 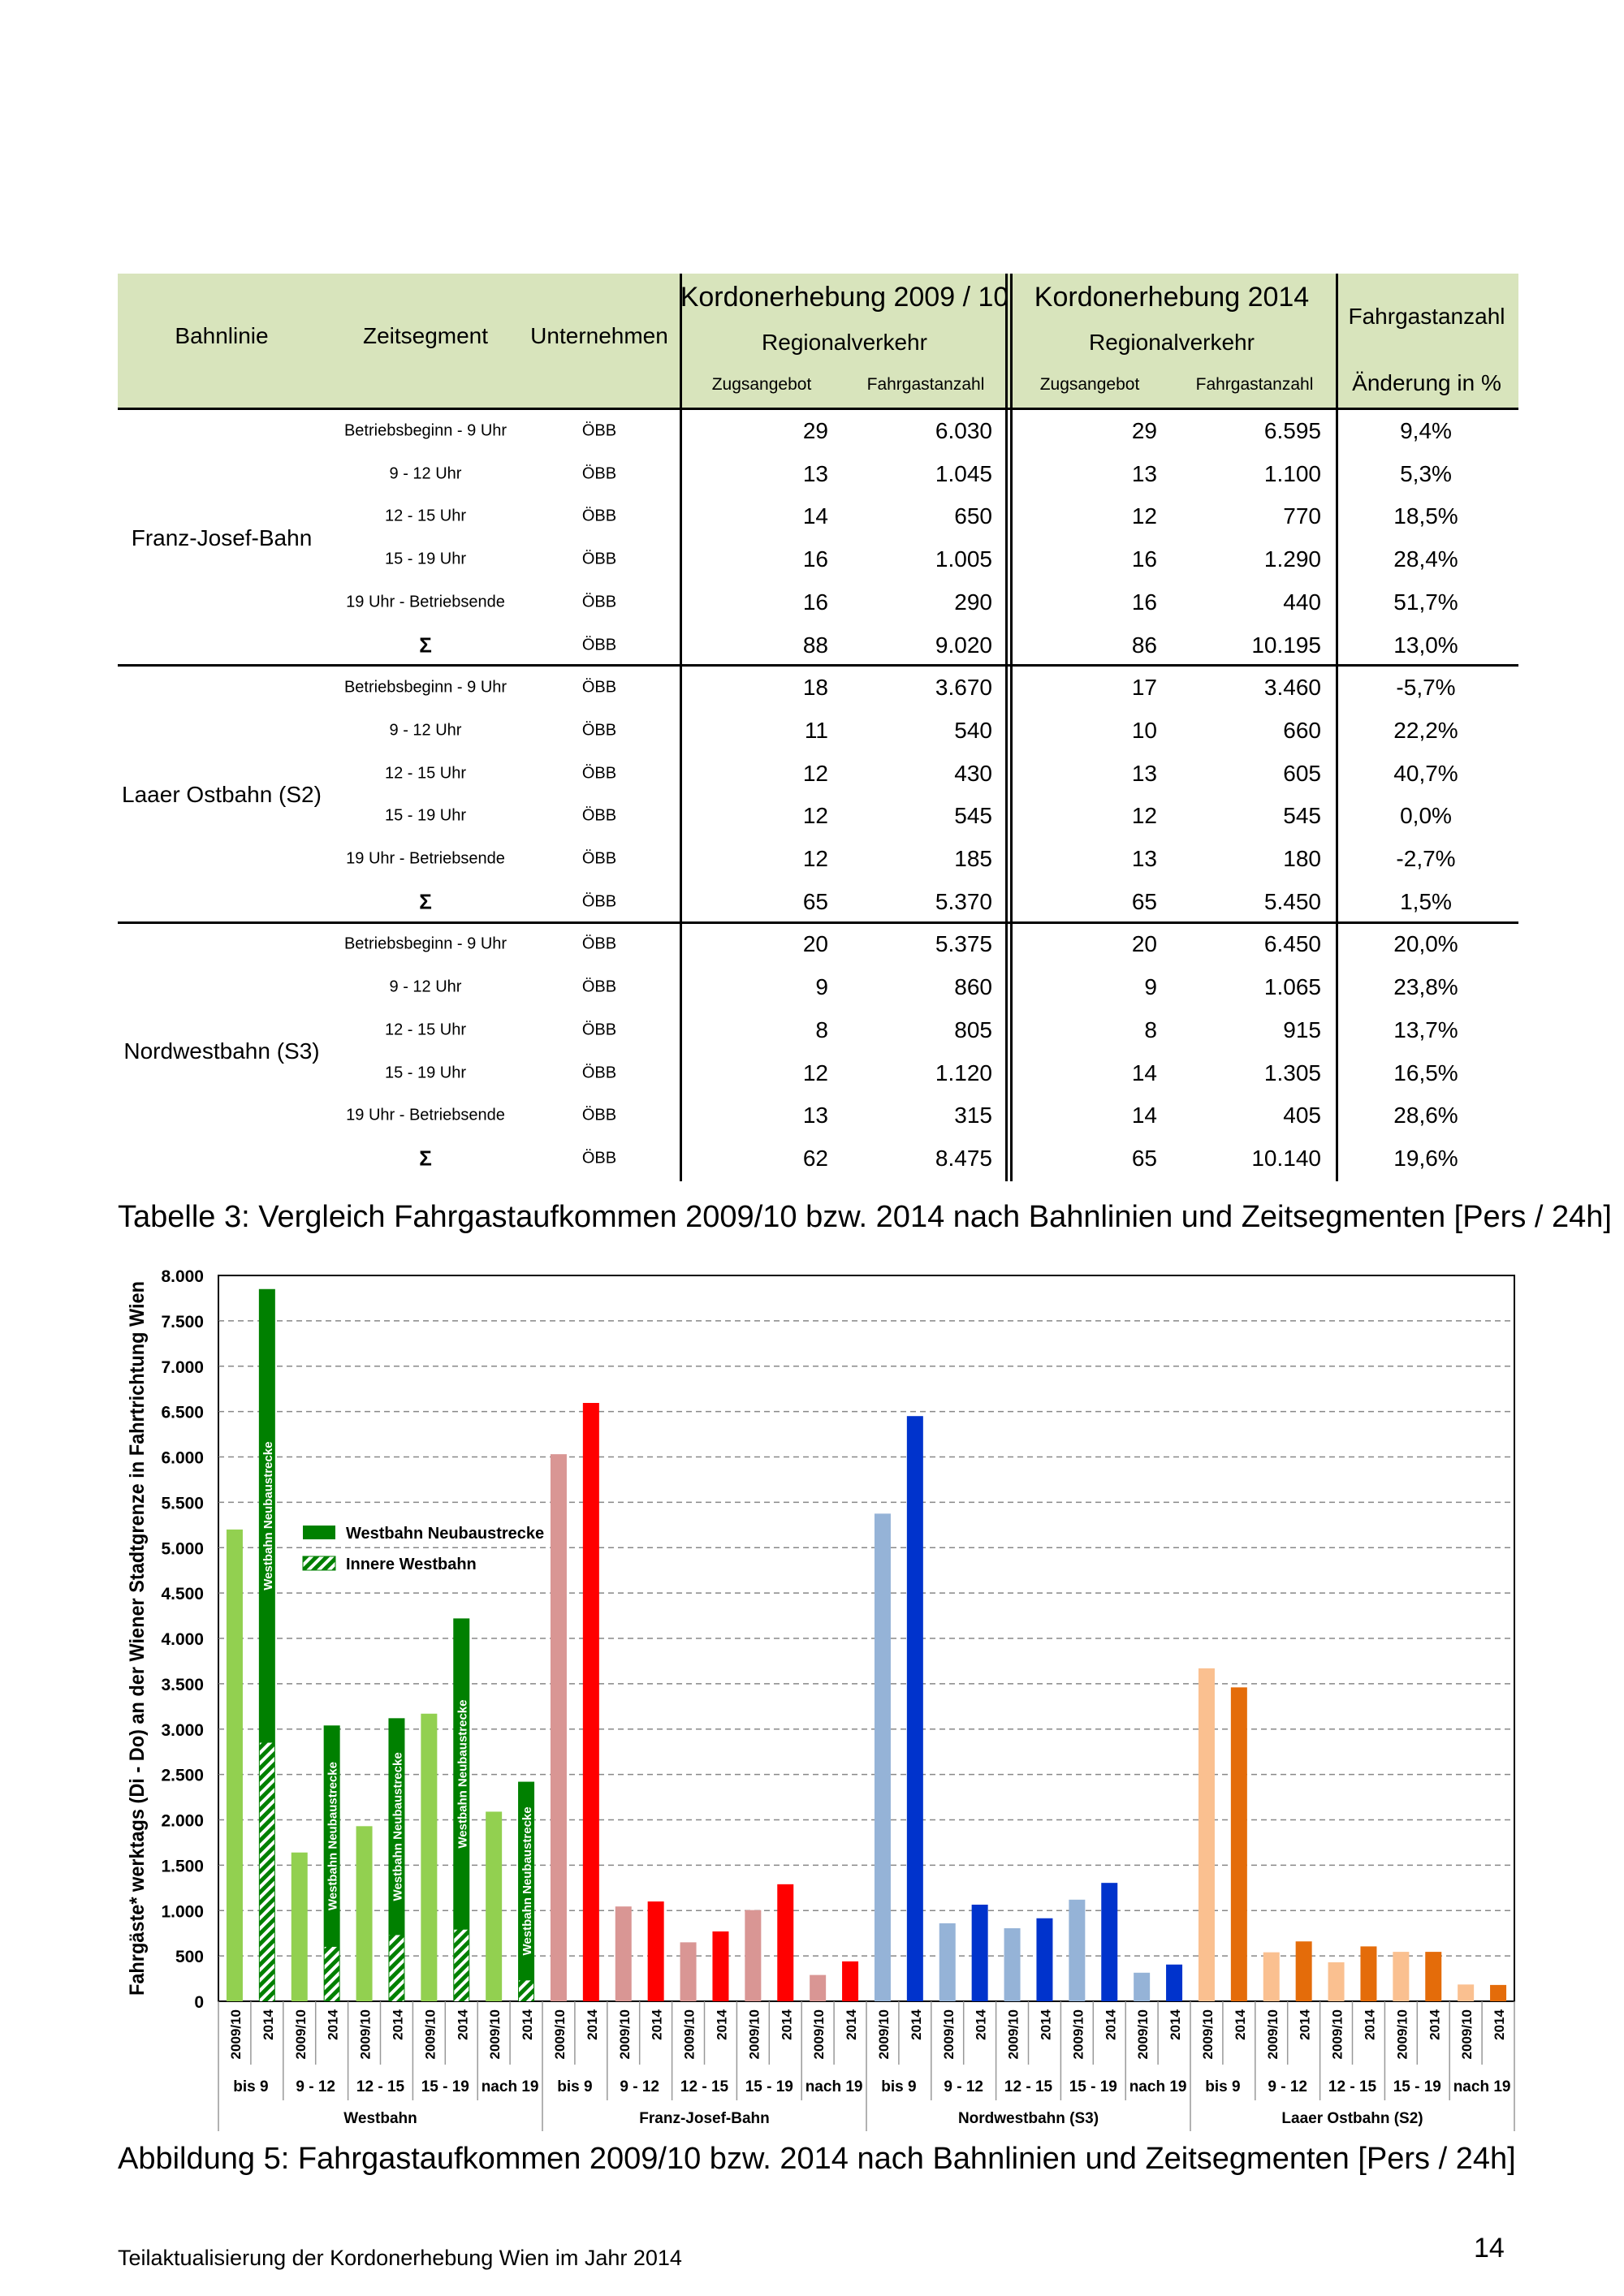 I want to click on bar-1-3-2009/10, so click(x=753, y=1956).